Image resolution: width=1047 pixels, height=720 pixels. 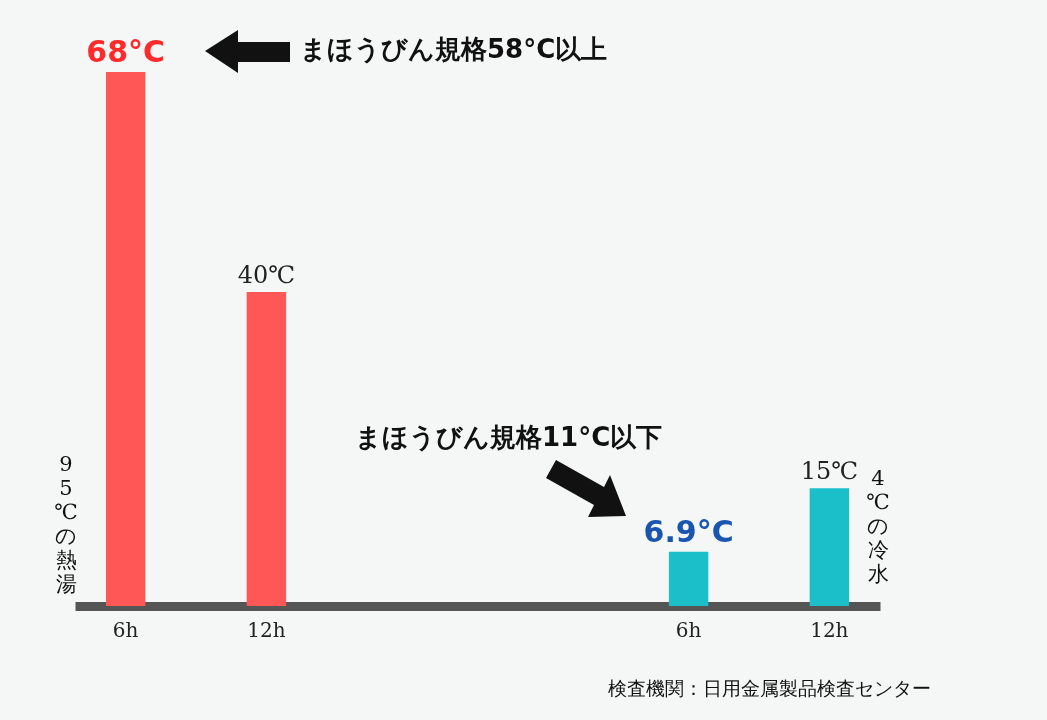 I want to click on annotation: 4℃の冷水, so click(x=878, y=526).